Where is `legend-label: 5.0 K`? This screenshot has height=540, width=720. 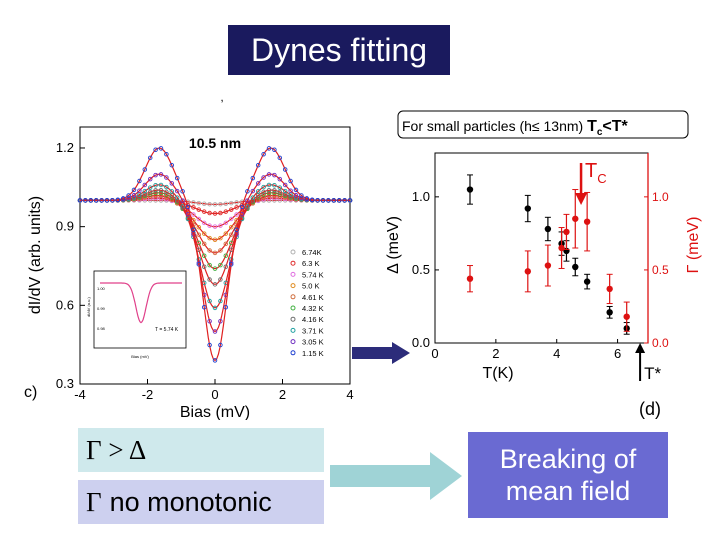
legend-label: 5.0 K is located at coordinates (311, 286).